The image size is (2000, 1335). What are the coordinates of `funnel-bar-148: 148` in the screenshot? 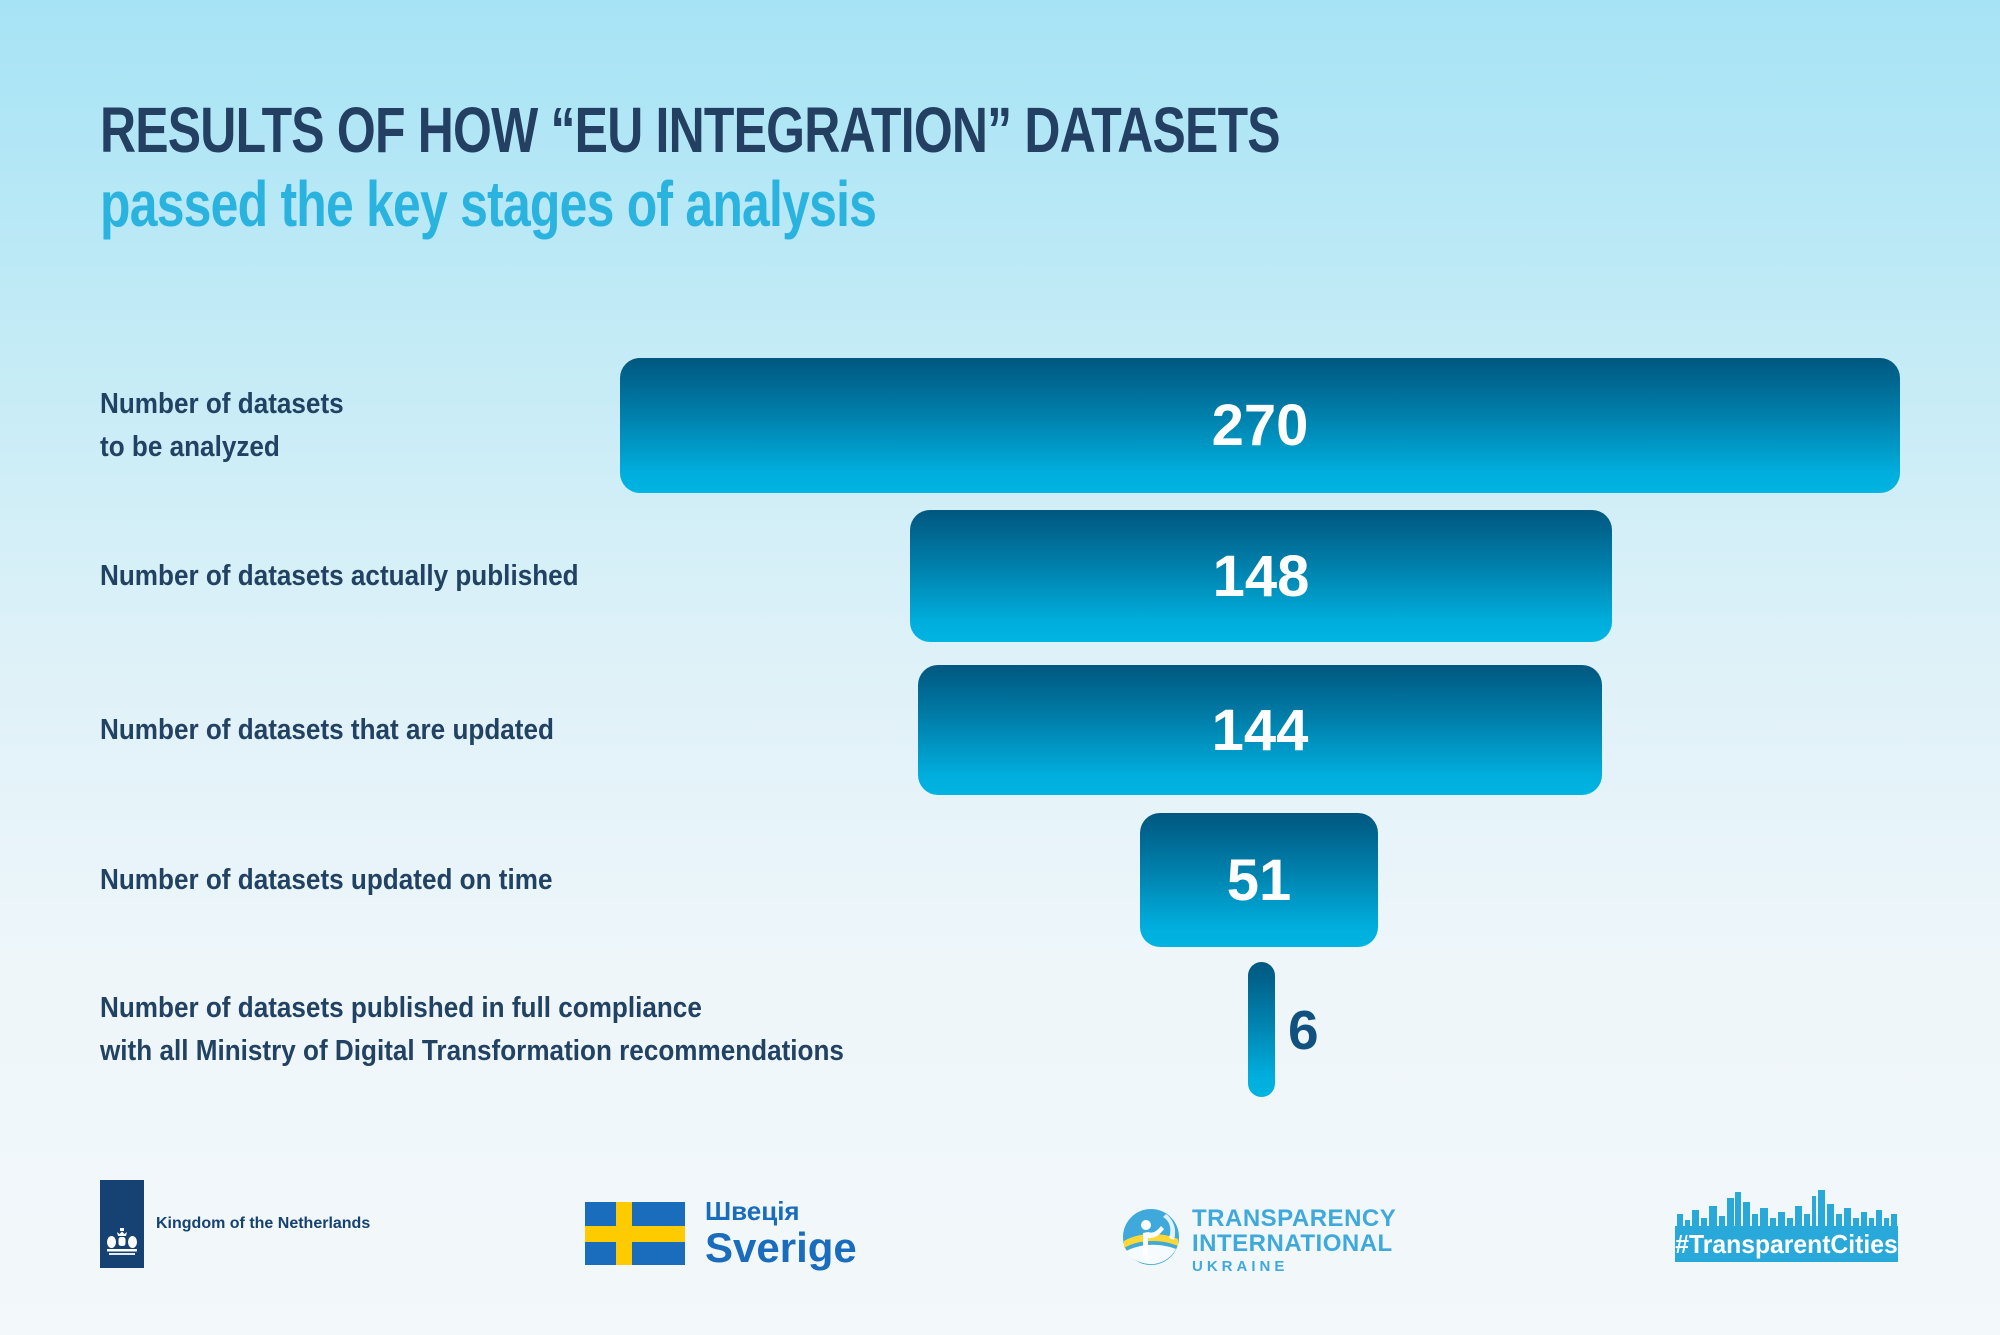 It's located at (1261, 576).